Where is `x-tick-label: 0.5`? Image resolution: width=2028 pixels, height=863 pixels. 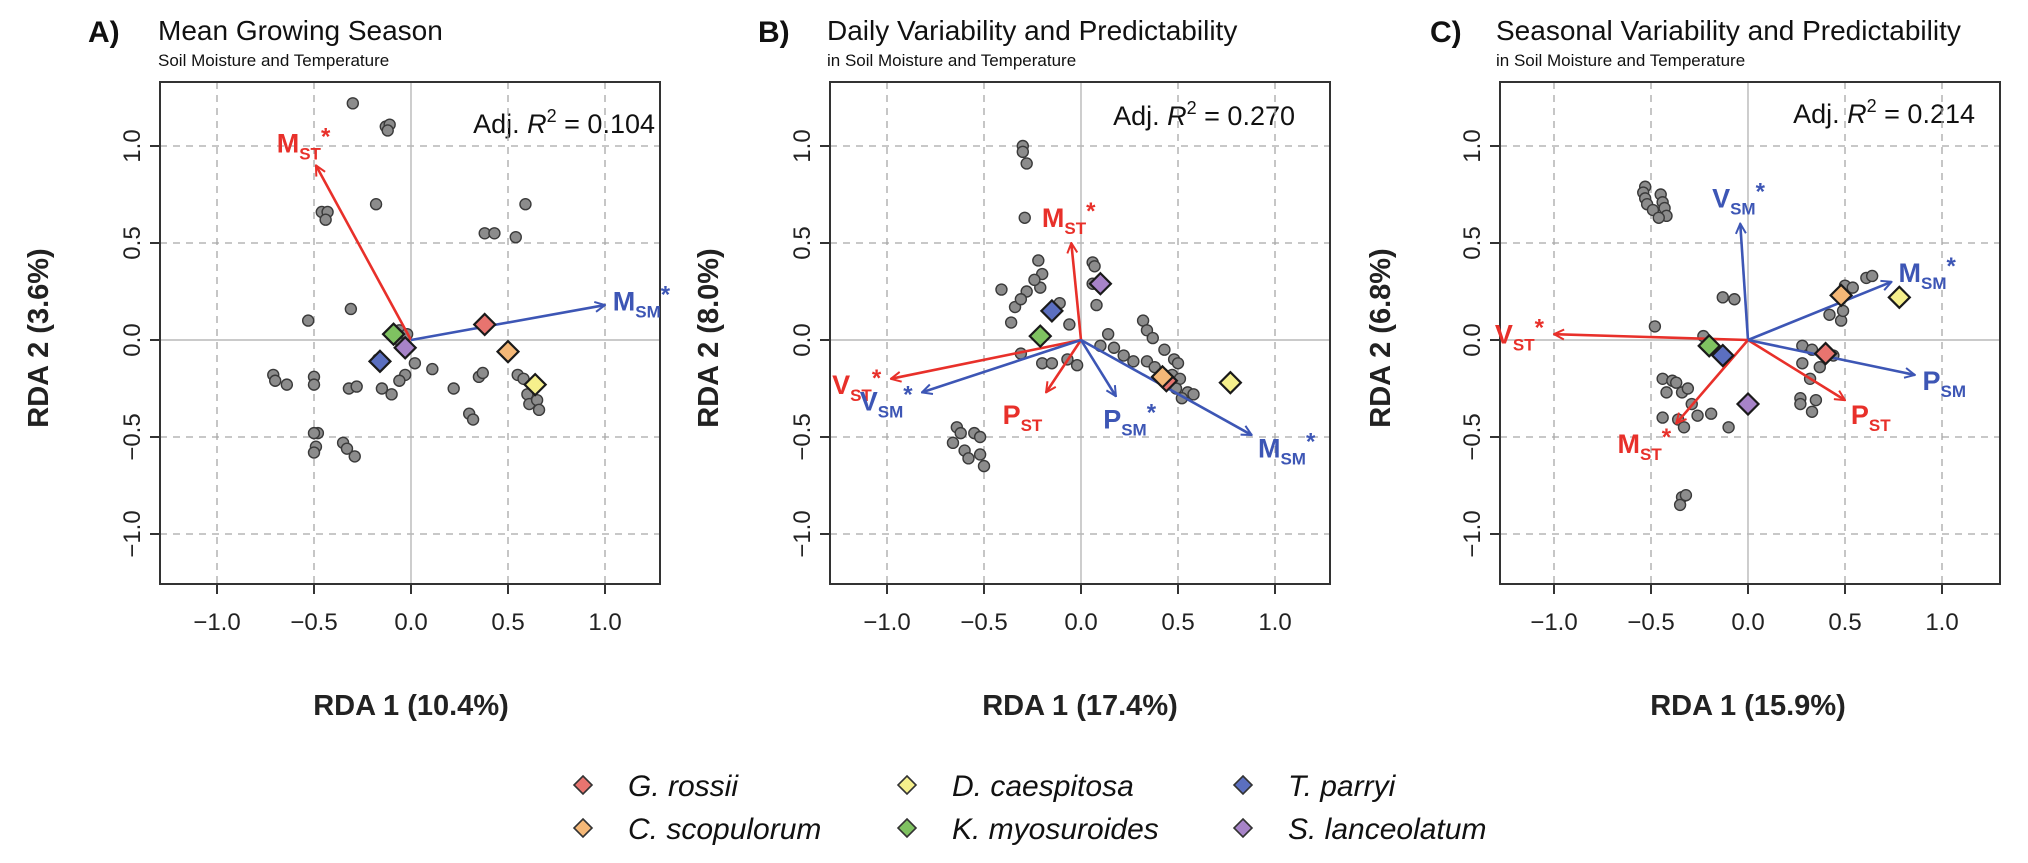
x-tick-label: 0.5 is located at coordinates (1844, 622).